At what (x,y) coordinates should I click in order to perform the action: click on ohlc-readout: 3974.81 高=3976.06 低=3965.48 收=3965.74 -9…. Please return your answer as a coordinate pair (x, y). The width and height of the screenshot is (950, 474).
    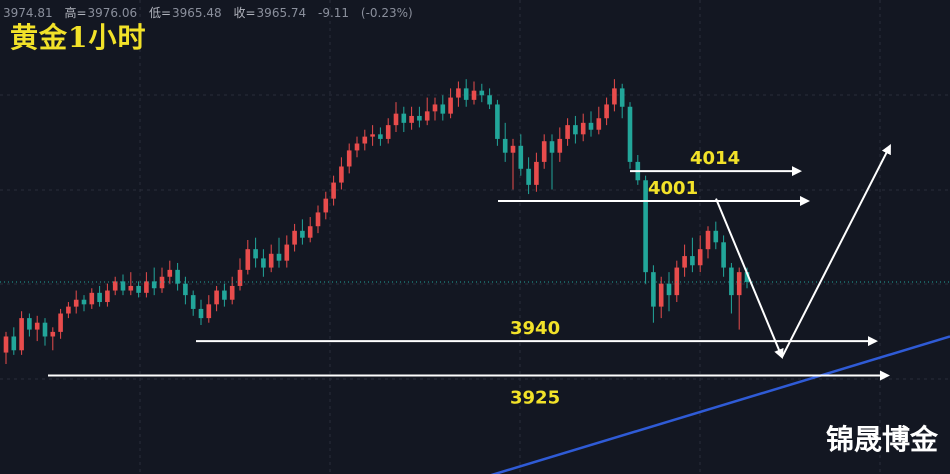
    Looking at the image, I should click on (211, 12).